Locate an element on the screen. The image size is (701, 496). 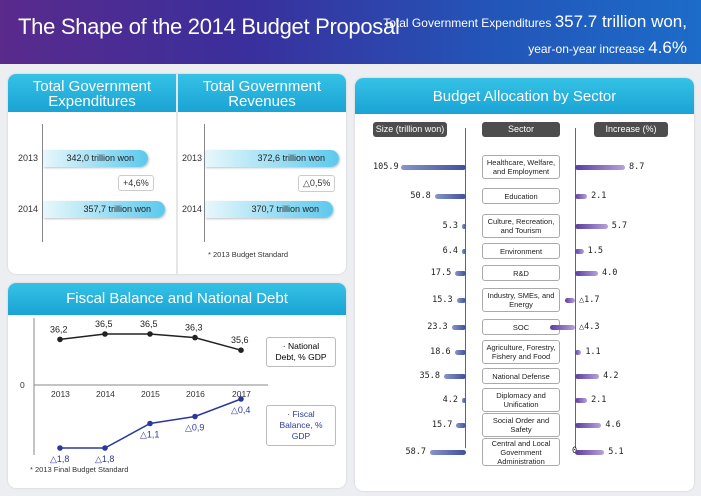
increase-header: Increase (%) is located at coordinates (631, 129).